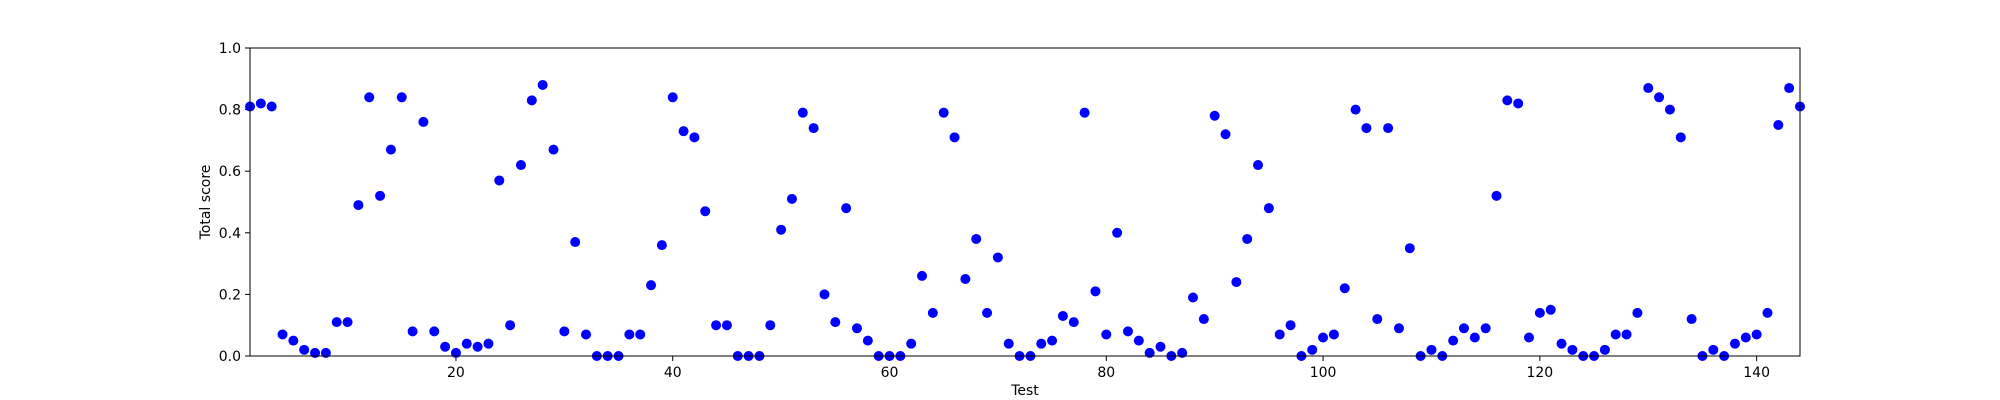 The height and width of the screenshot is (400, 2000). Describe the element at coordinates (1756, 373) in the screenshot. I see `x-tick-label: 140` at that location.